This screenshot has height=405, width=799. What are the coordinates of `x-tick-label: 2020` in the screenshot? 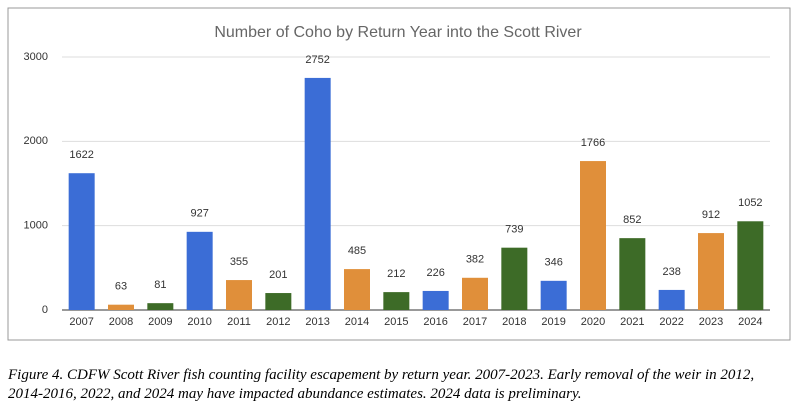 It's located at (593, 322).